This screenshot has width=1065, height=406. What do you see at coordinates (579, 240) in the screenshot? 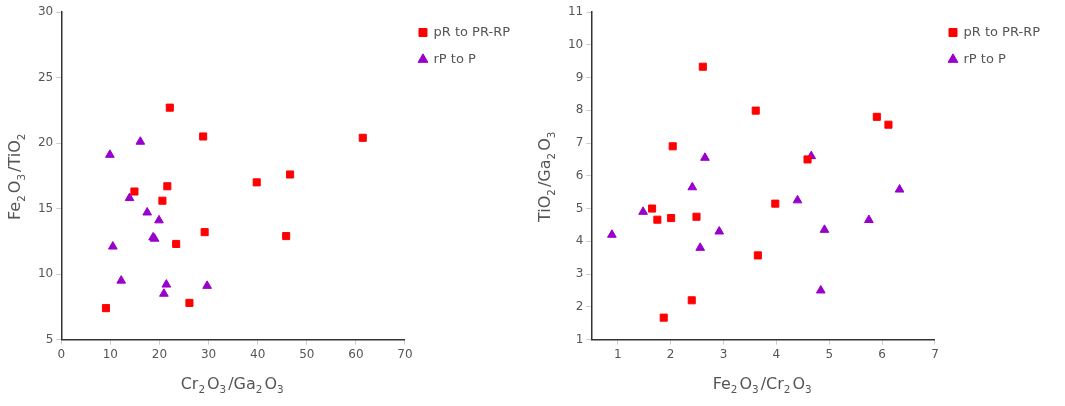
I see `y-tick-label: 4` at bounding box center [579, 240].